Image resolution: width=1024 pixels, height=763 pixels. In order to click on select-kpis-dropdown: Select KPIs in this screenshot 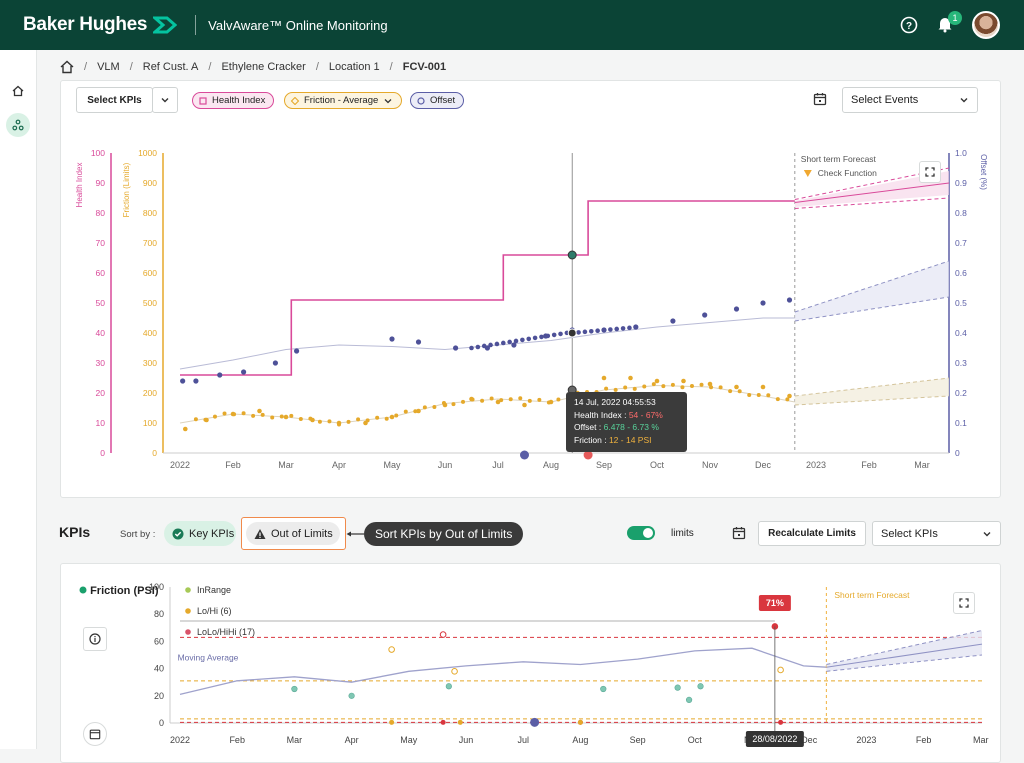, I will do `click(936, 533)`.